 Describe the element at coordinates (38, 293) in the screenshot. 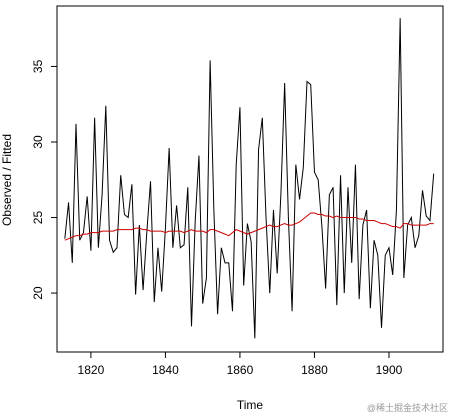

I see `y-tick-label: 20` at that location.